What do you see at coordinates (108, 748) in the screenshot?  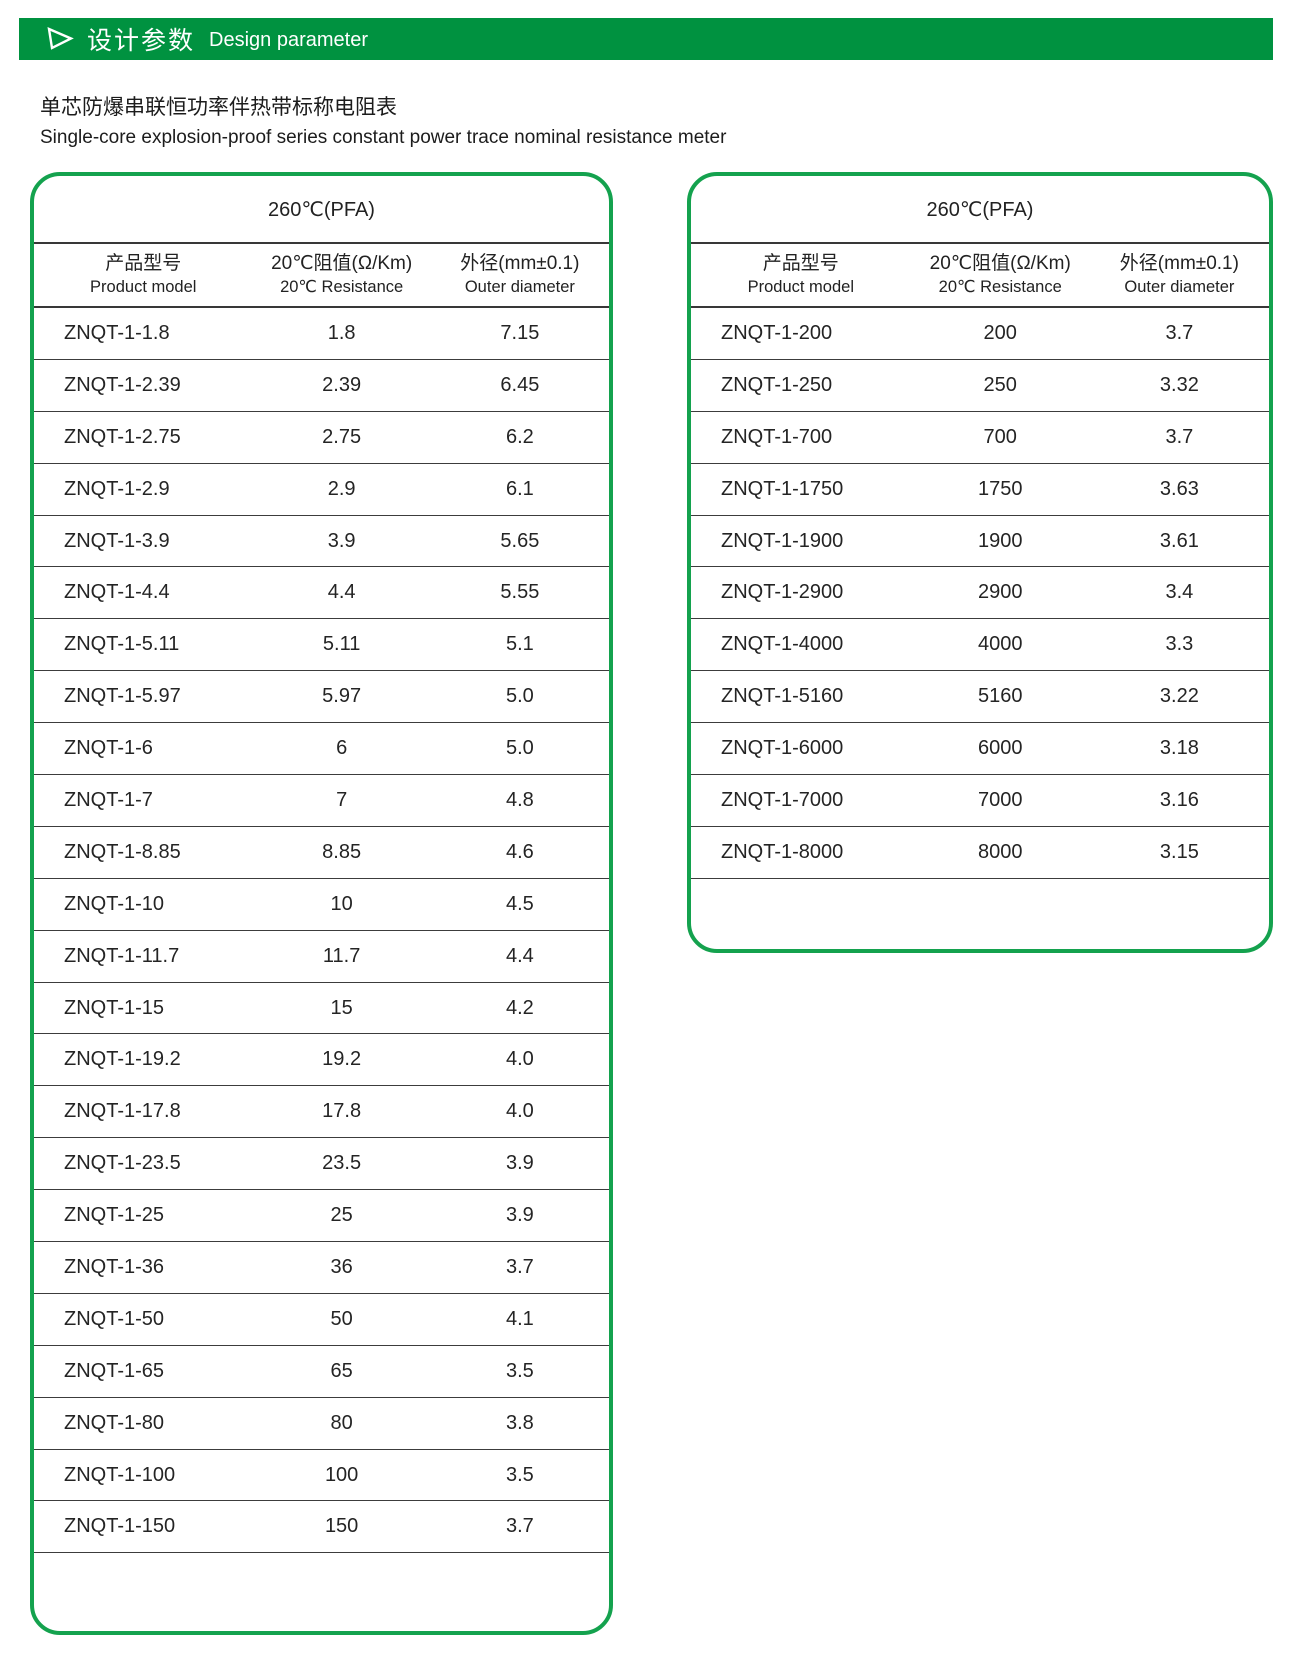 I see `cell-product-model: ZNQT-1-6` at bounding box center [108, 748].